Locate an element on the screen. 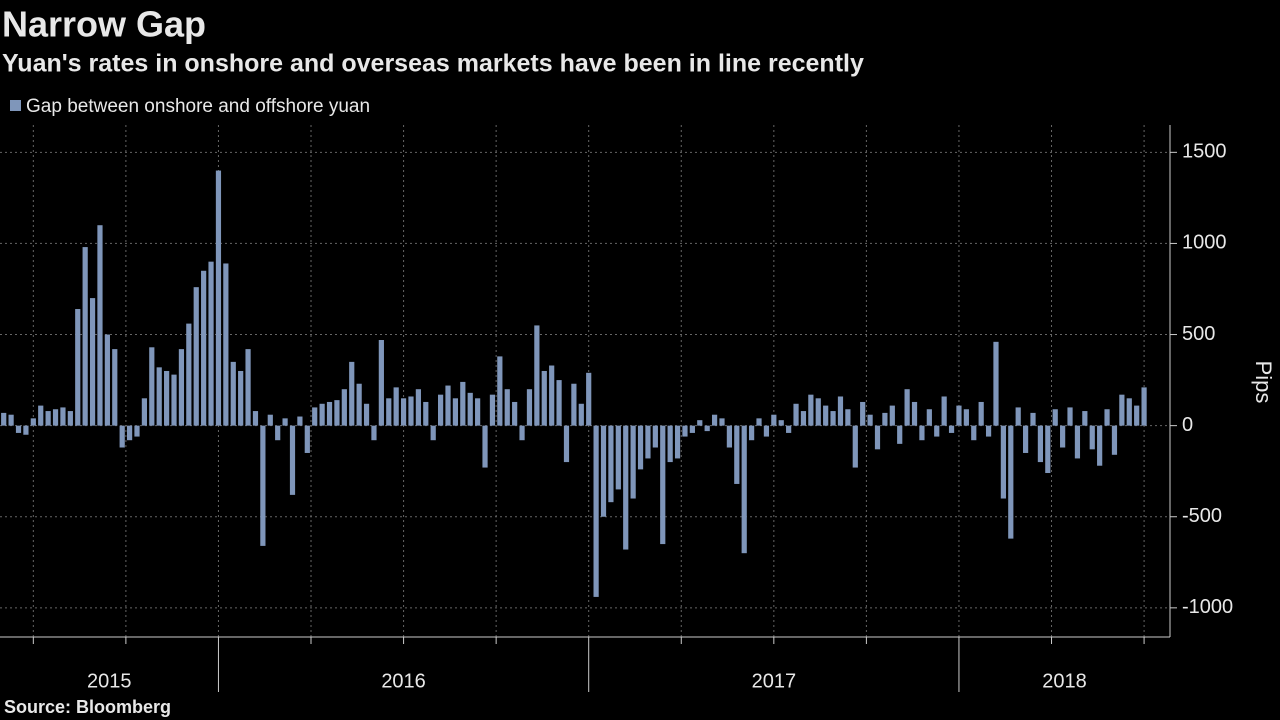 The width and height of the screenshot is (1280, 720). y-tick-label: -500 is located at coordinates (1202, 516).